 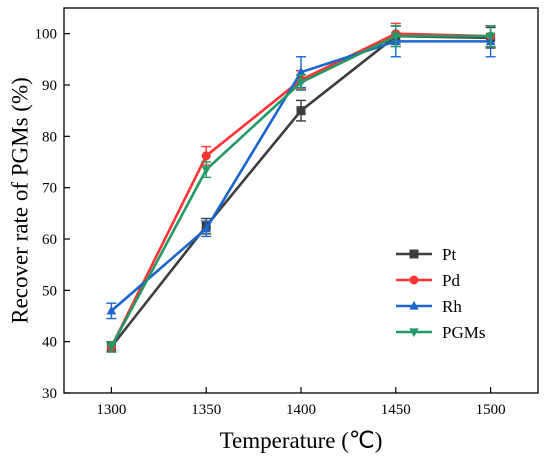 I want to click on data-point-pt, so click(x=301, y=111).